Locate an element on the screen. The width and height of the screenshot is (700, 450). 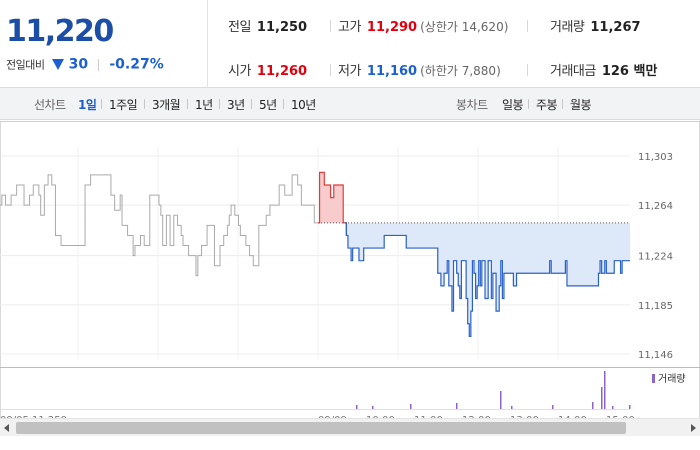
high-value: 11,290 is located at coordinates (392, 27).